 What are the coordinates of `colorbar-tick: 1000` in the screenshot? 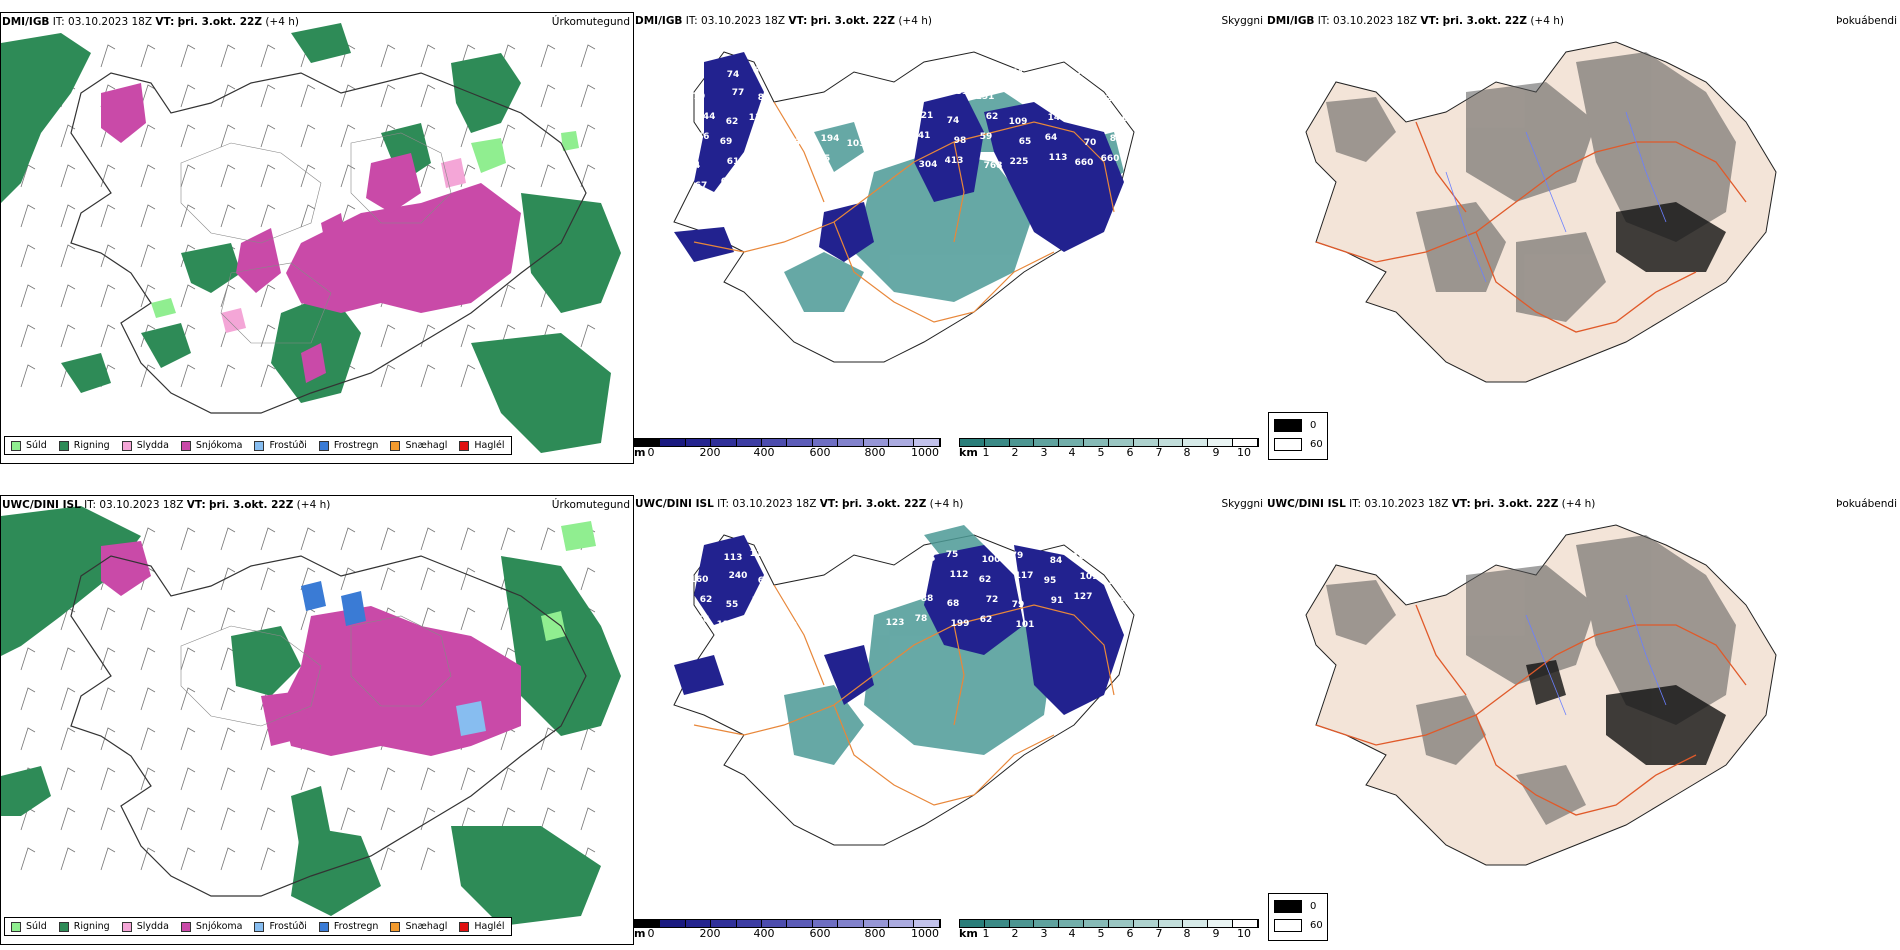 It's located at (925, 452).